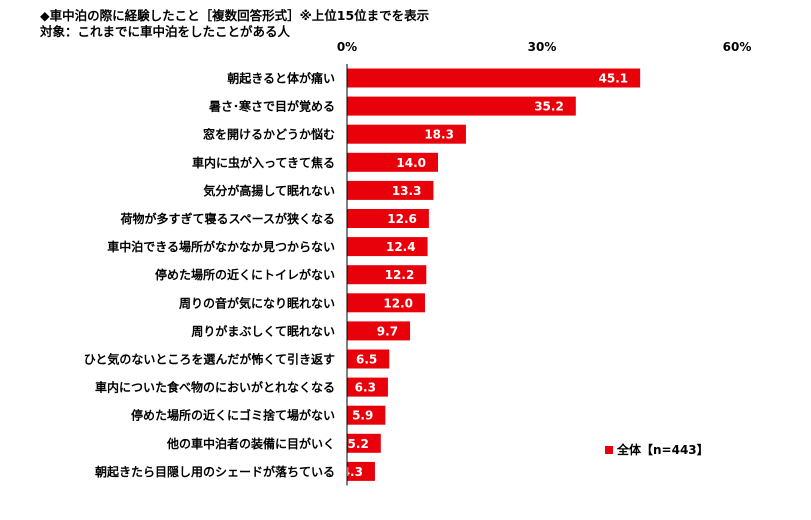 The height and width of the screenshot is (520, 811). Describe the element at coordinates (221, 246) in the screenshot. I see `category-label: 車中泊できる場所がなかなか見つからない` at that location.